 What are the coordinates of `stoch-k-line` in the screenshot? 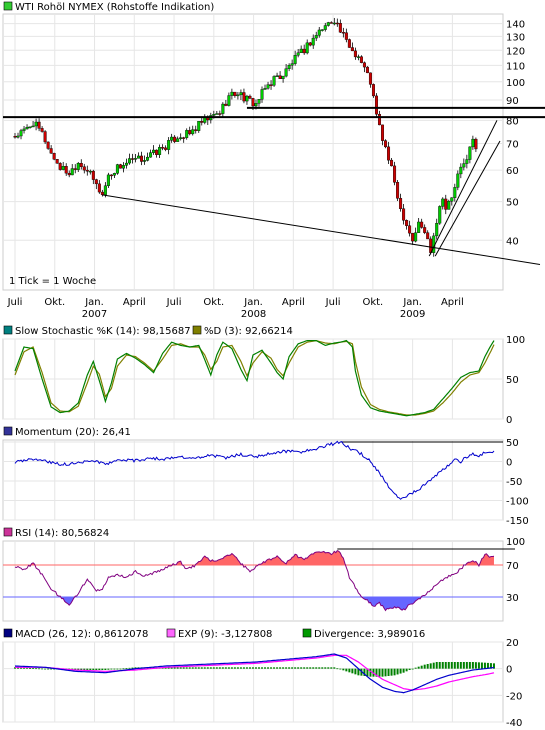 It's located at (254, 378).